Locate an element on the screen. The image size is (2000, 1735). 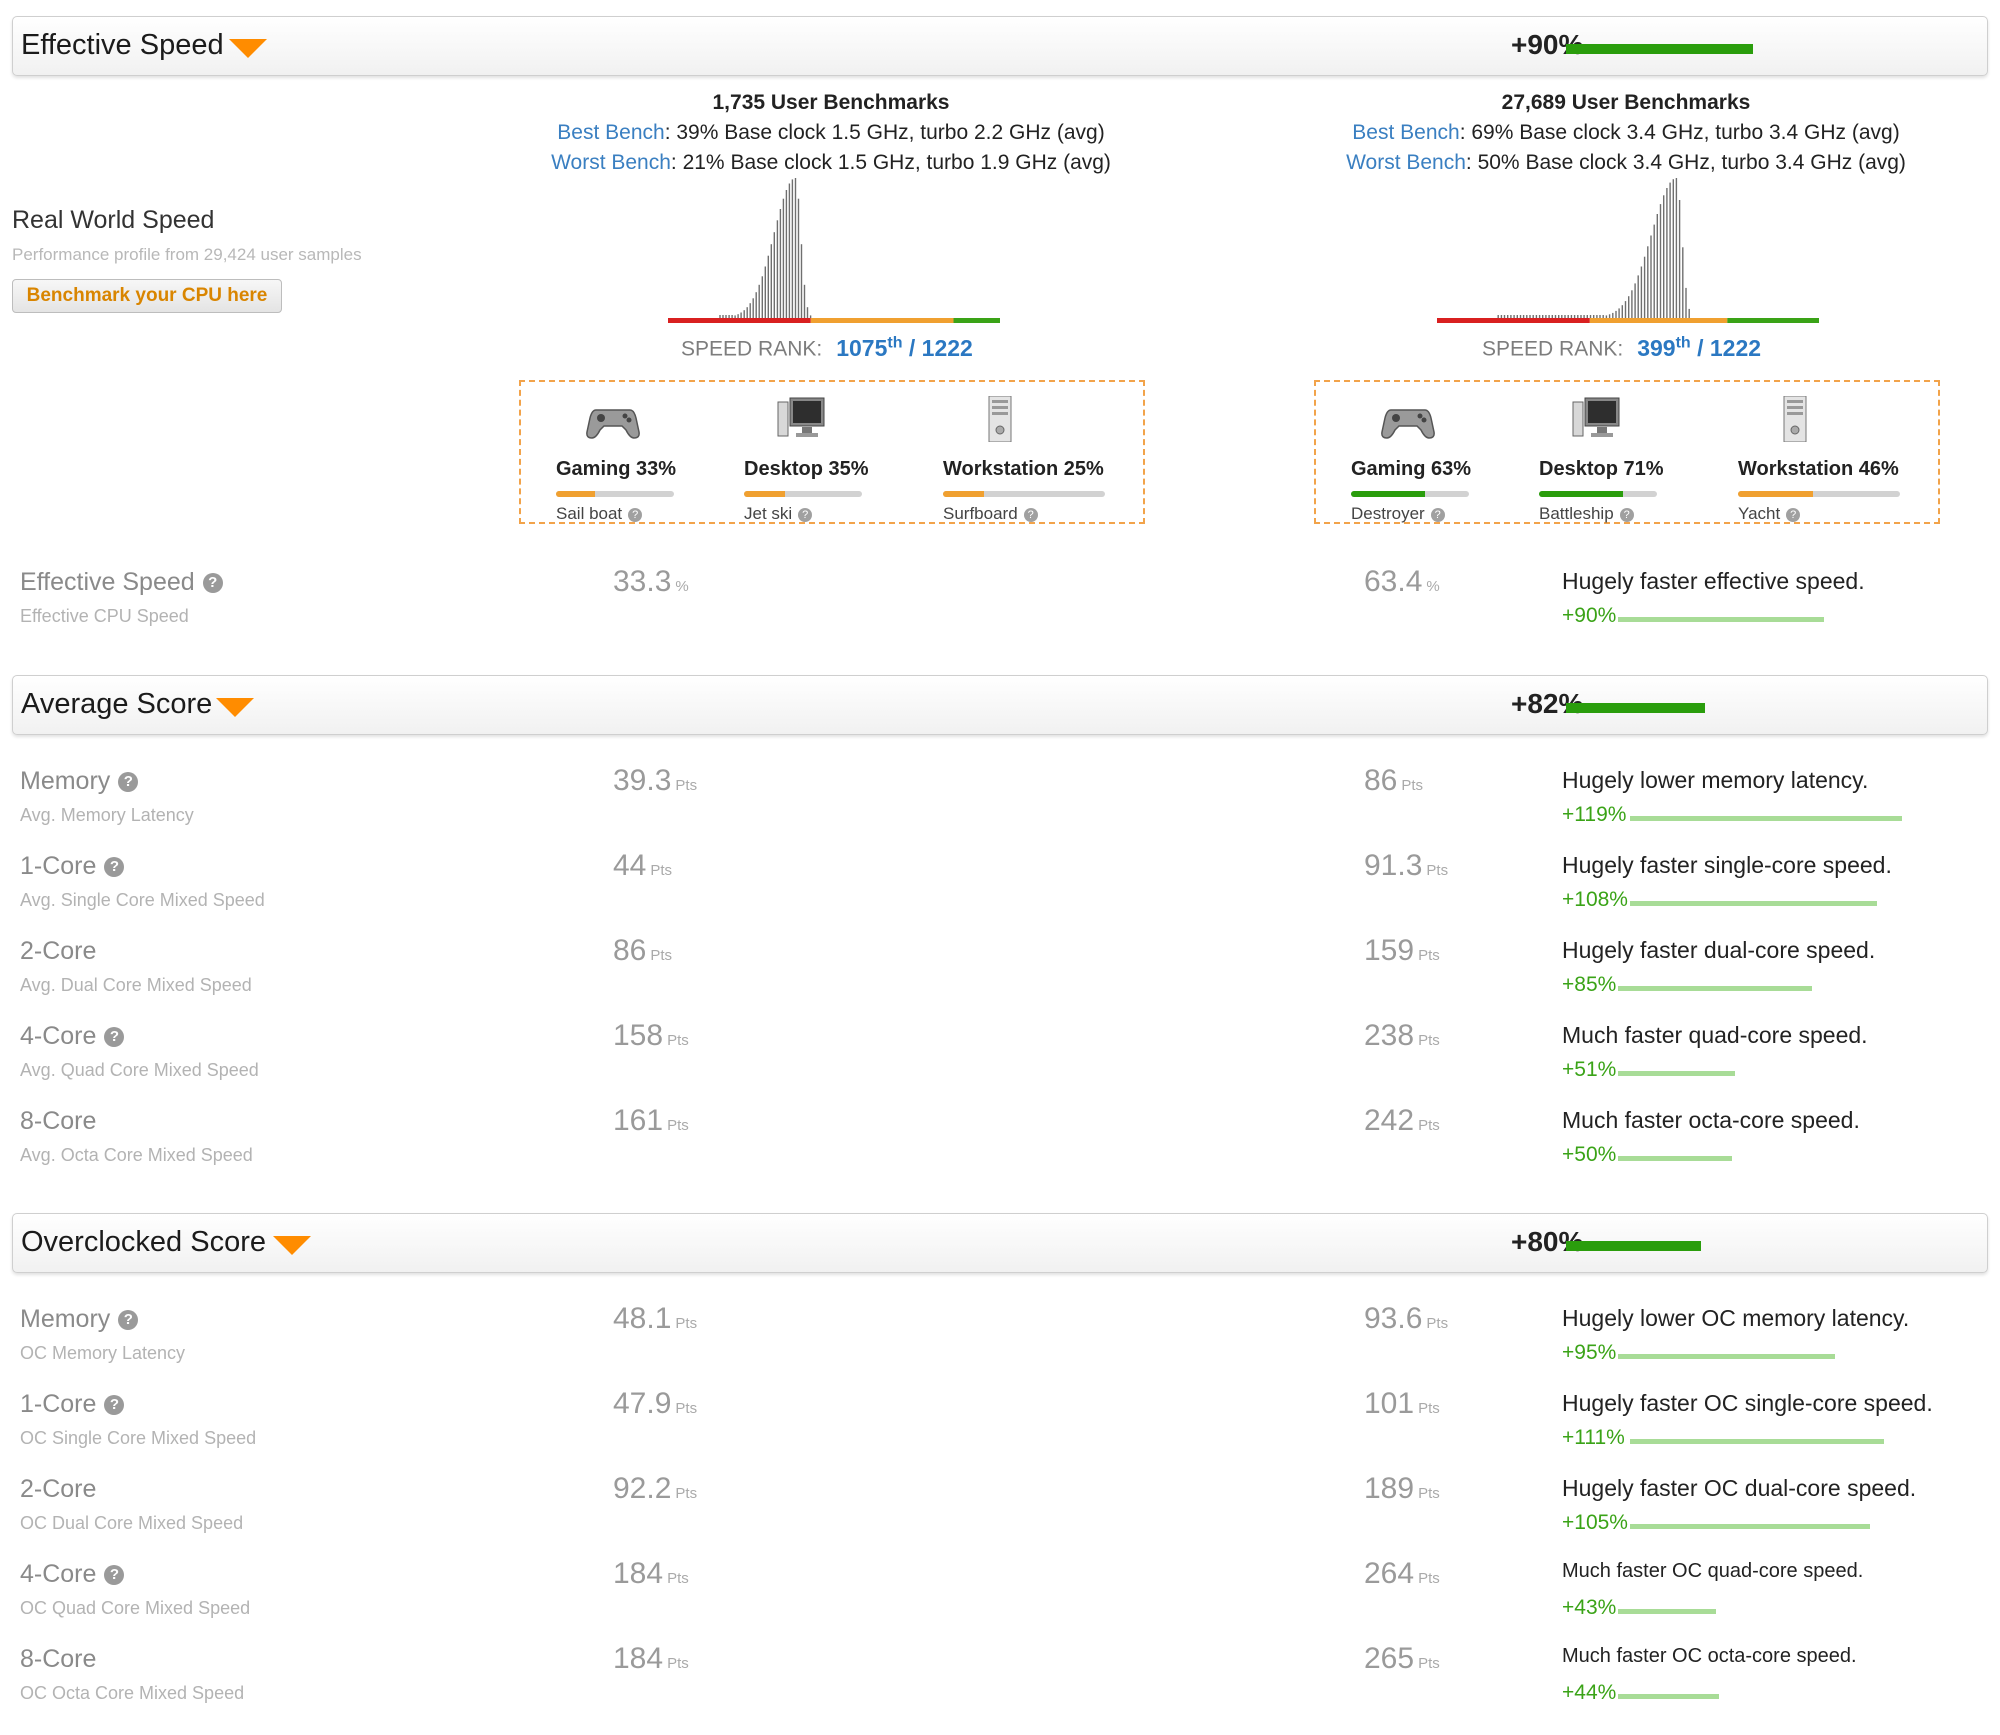
difference-percentage: +85% is located at coordinates (1589, 984).